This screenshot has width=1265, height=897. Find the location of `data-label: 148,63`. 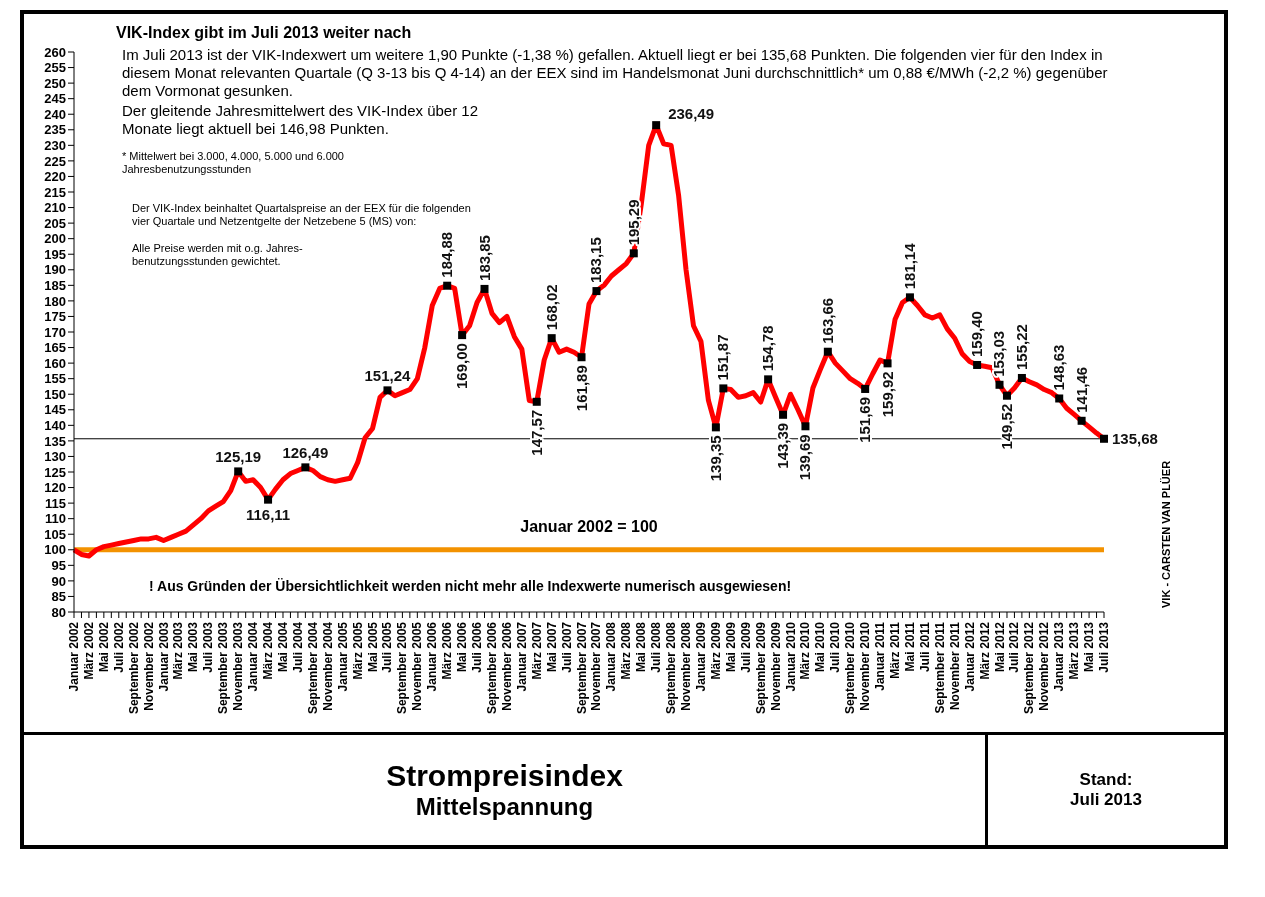

data-label: 148,63 is located at coordinates (1059, 367).